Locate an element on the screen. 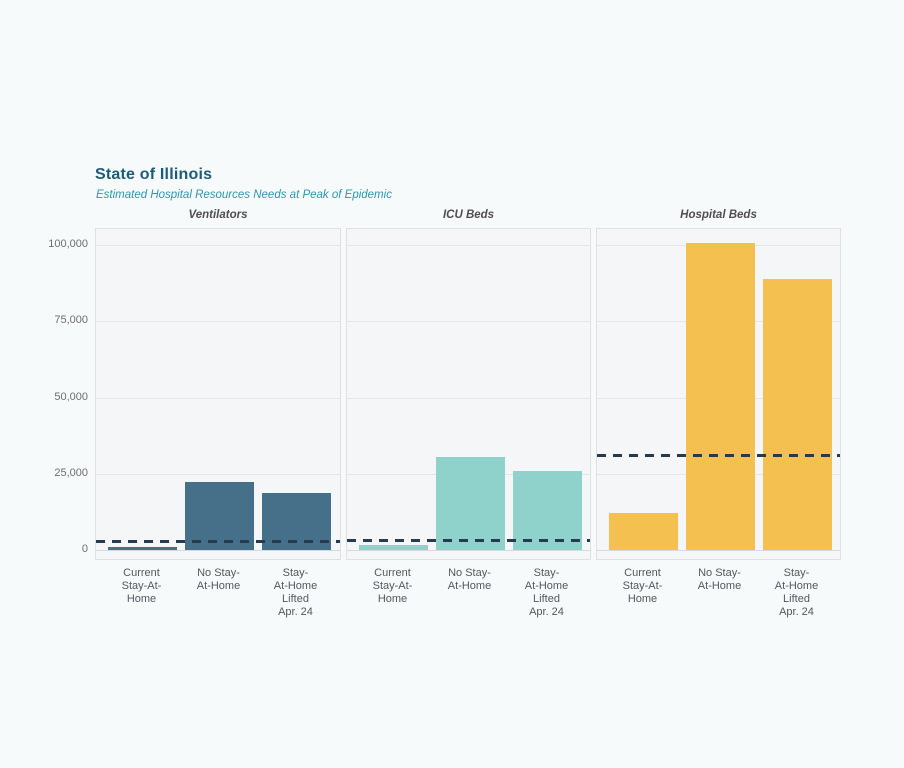  capacity-dashed-line-hospital-beds is located at coordinates (718, 456).